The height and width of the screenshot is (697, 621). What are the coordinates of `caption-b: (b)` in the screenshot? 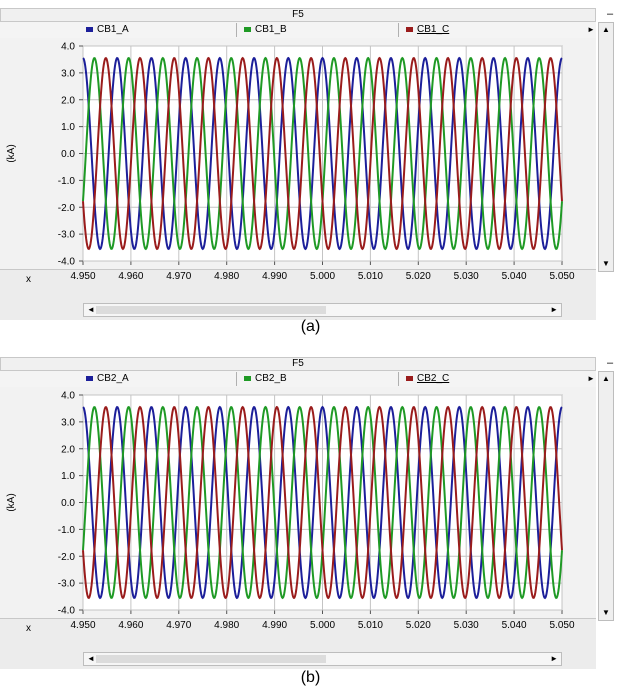 It's located at (310, 677).